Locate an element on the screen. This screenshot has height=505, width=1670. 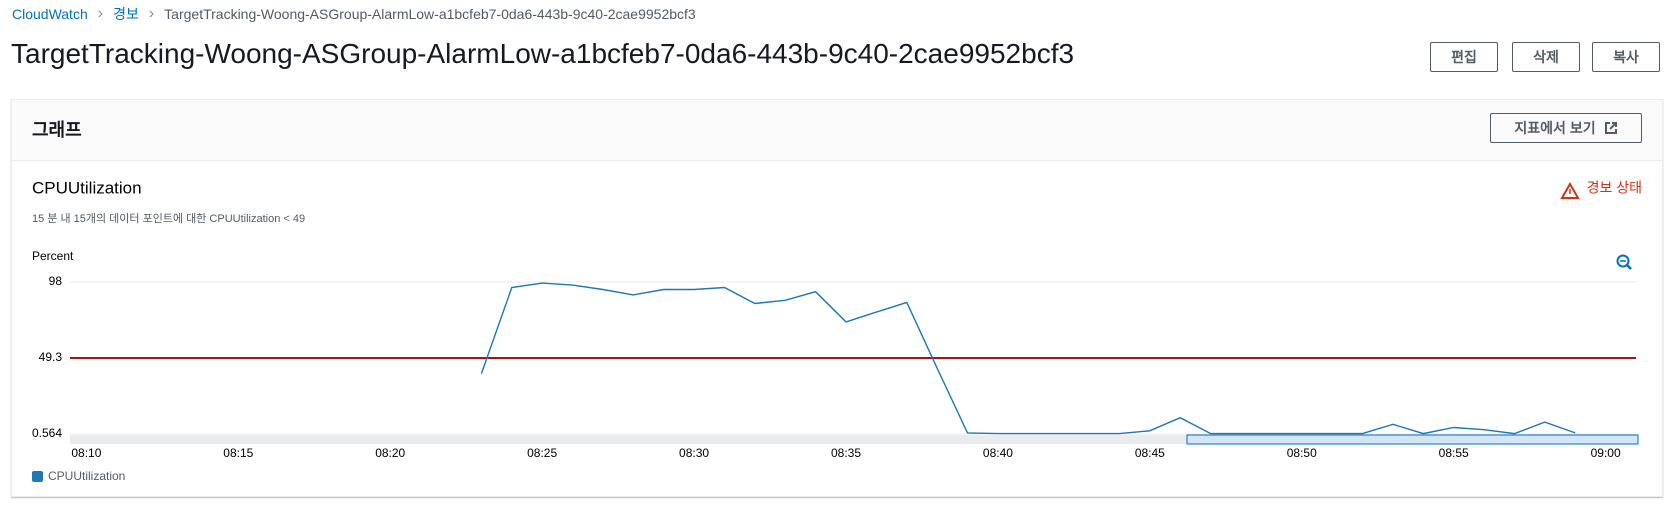
x-tick-label: 08:40 is located at coordinates (998, 453).